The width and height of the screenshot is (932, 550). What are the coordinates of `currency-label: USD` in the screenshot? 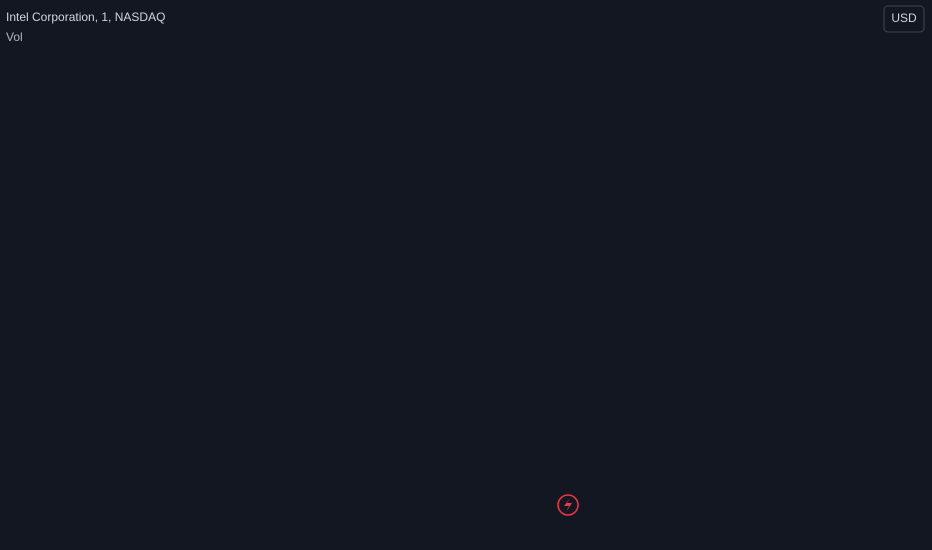 It's located at (904, 18).